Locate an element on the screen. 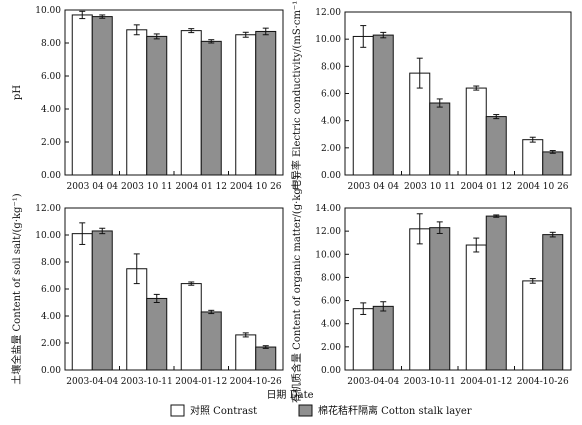 The height and width of the screenshot is (425, 582). legend-label-contrast: 对照 Contrast is located at coordinates (223, 410).